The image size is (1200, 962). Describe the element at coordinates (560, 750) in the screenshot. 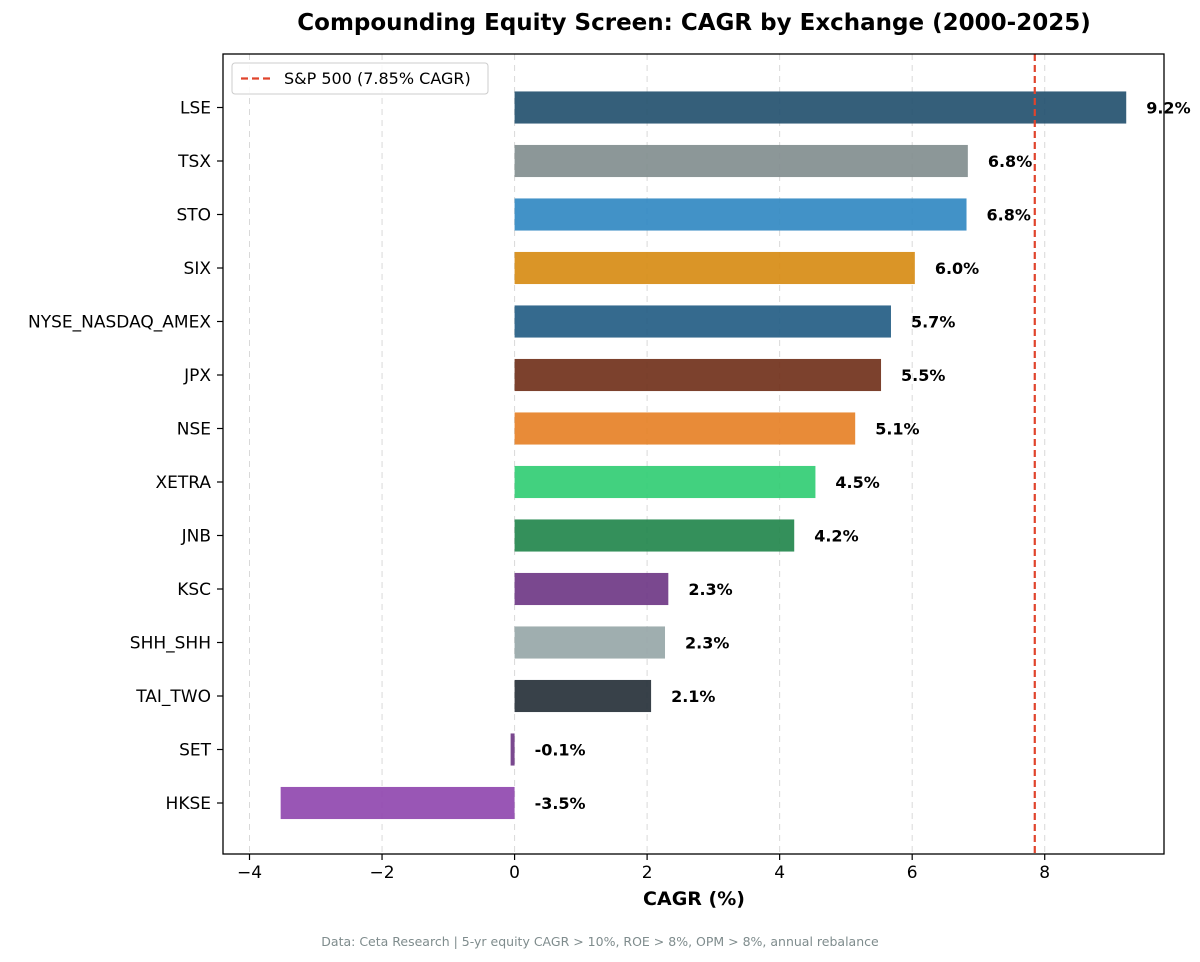

I see `data-label: -0.1%` at that location.